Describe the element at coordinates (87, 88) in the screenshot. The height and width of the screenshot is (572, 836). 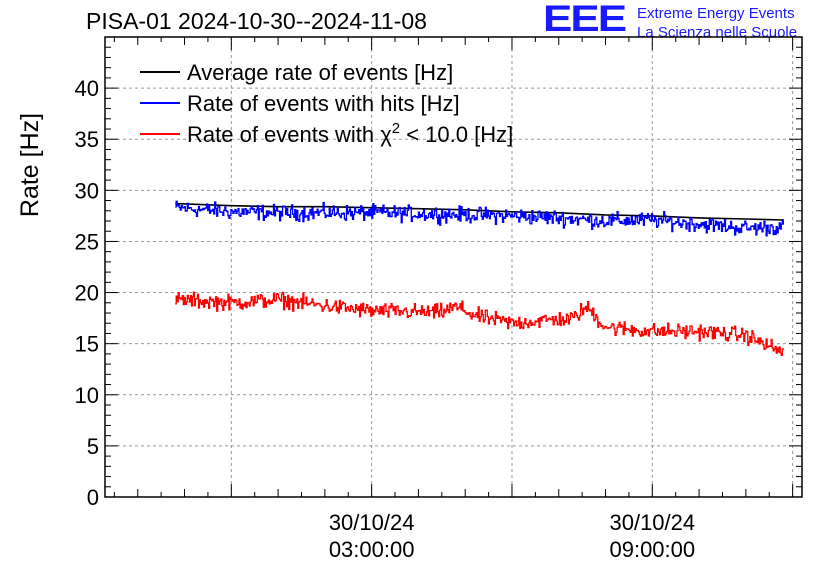
I see `y-tick-label: 40` at that location.